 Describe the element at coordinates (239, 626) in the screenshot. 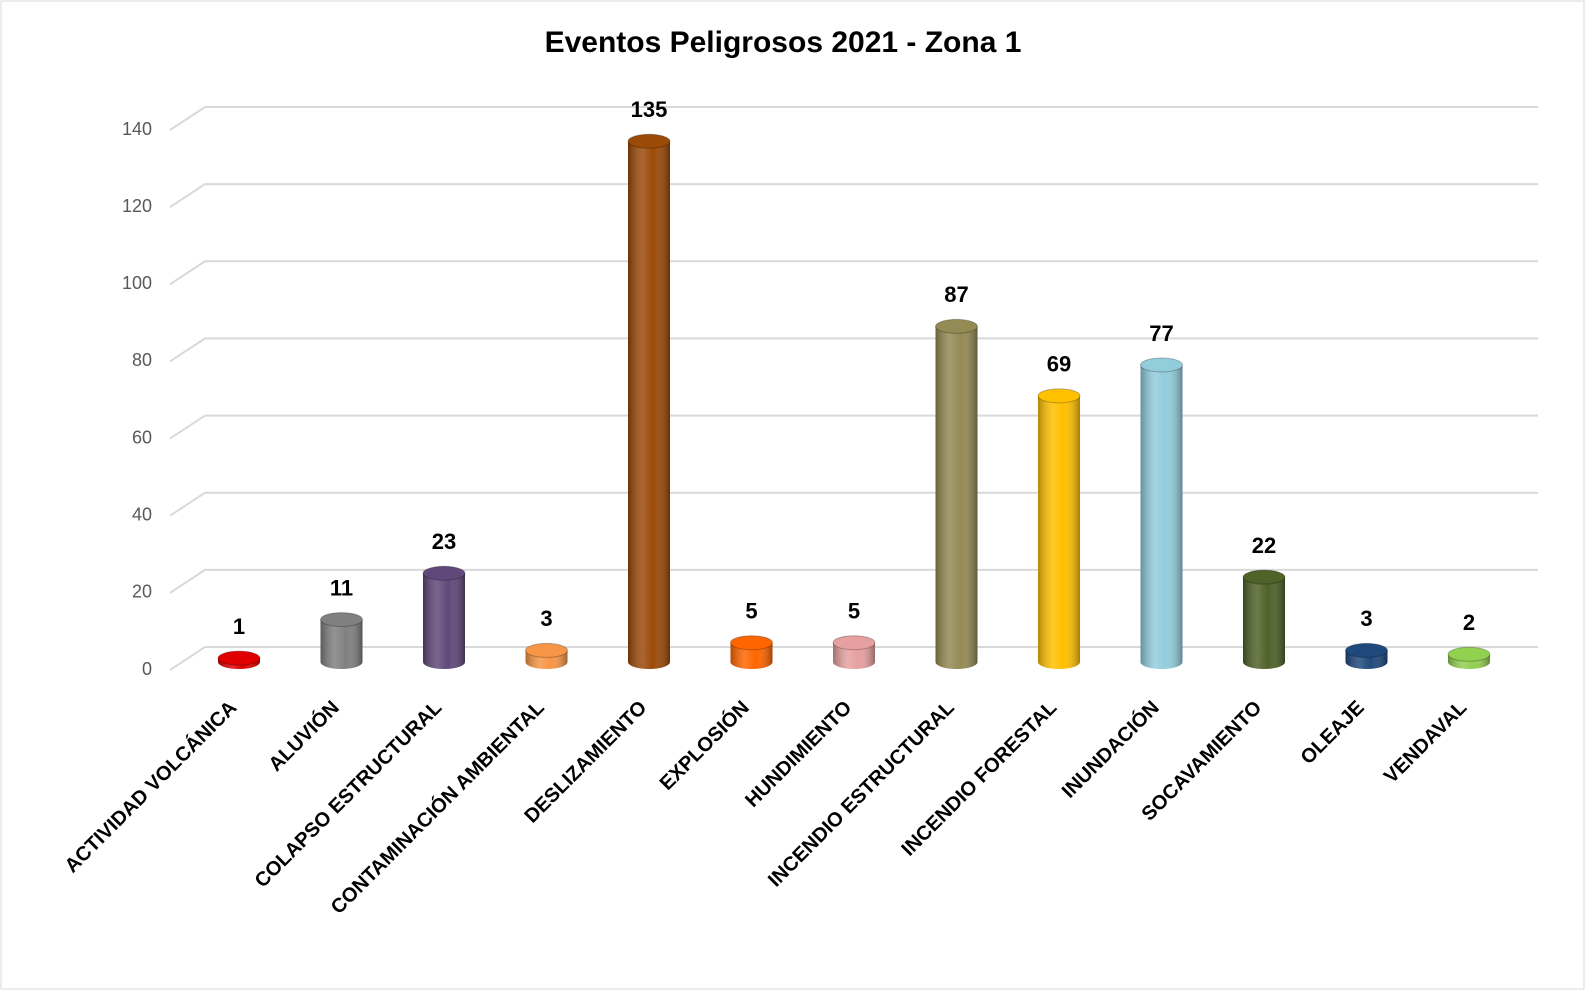

I see `data-label: 1` at that location.